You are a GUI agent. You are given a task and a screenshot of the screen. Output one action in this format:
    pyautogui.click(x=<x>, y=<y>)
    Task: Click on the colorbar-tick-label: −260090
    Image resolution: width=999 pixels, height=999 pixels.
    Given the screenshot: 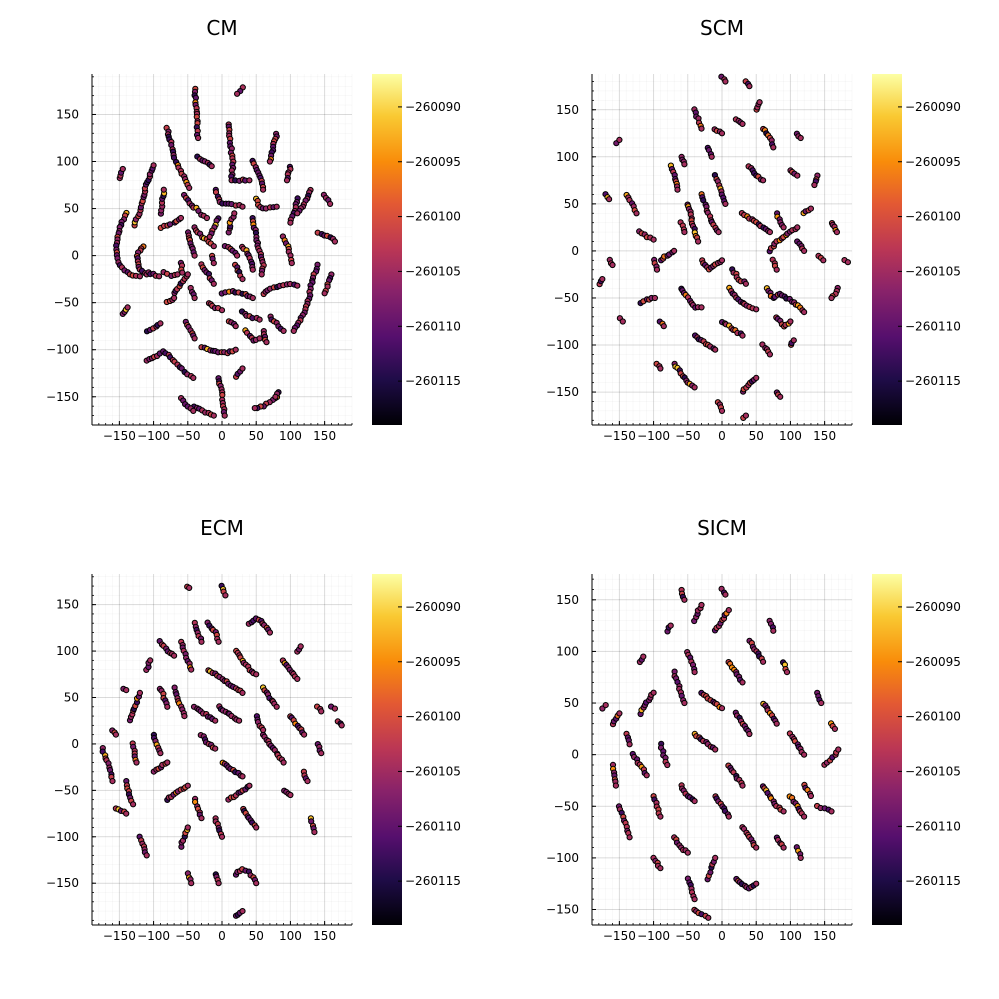 What is the action you would take?
    pyautogui.click(x=433, y=107)
    